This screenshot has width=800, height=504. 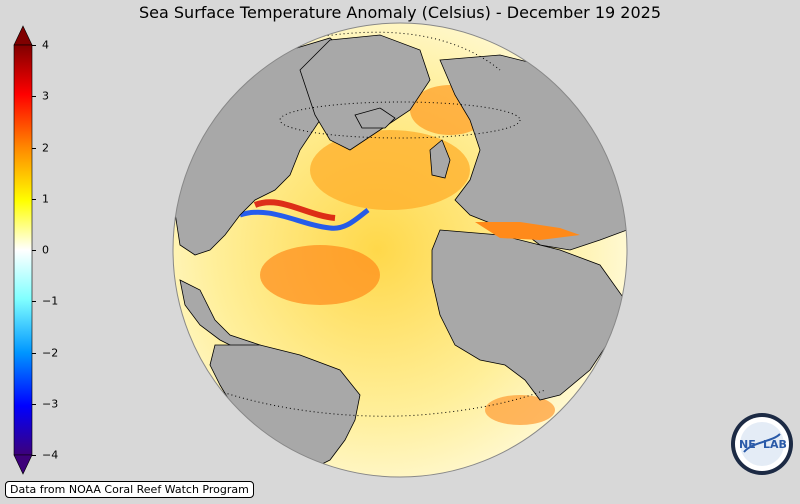 What do you see at coordinates (285, 407) in the screenshot?
I see `south-america` at bounding box center [285, 407].